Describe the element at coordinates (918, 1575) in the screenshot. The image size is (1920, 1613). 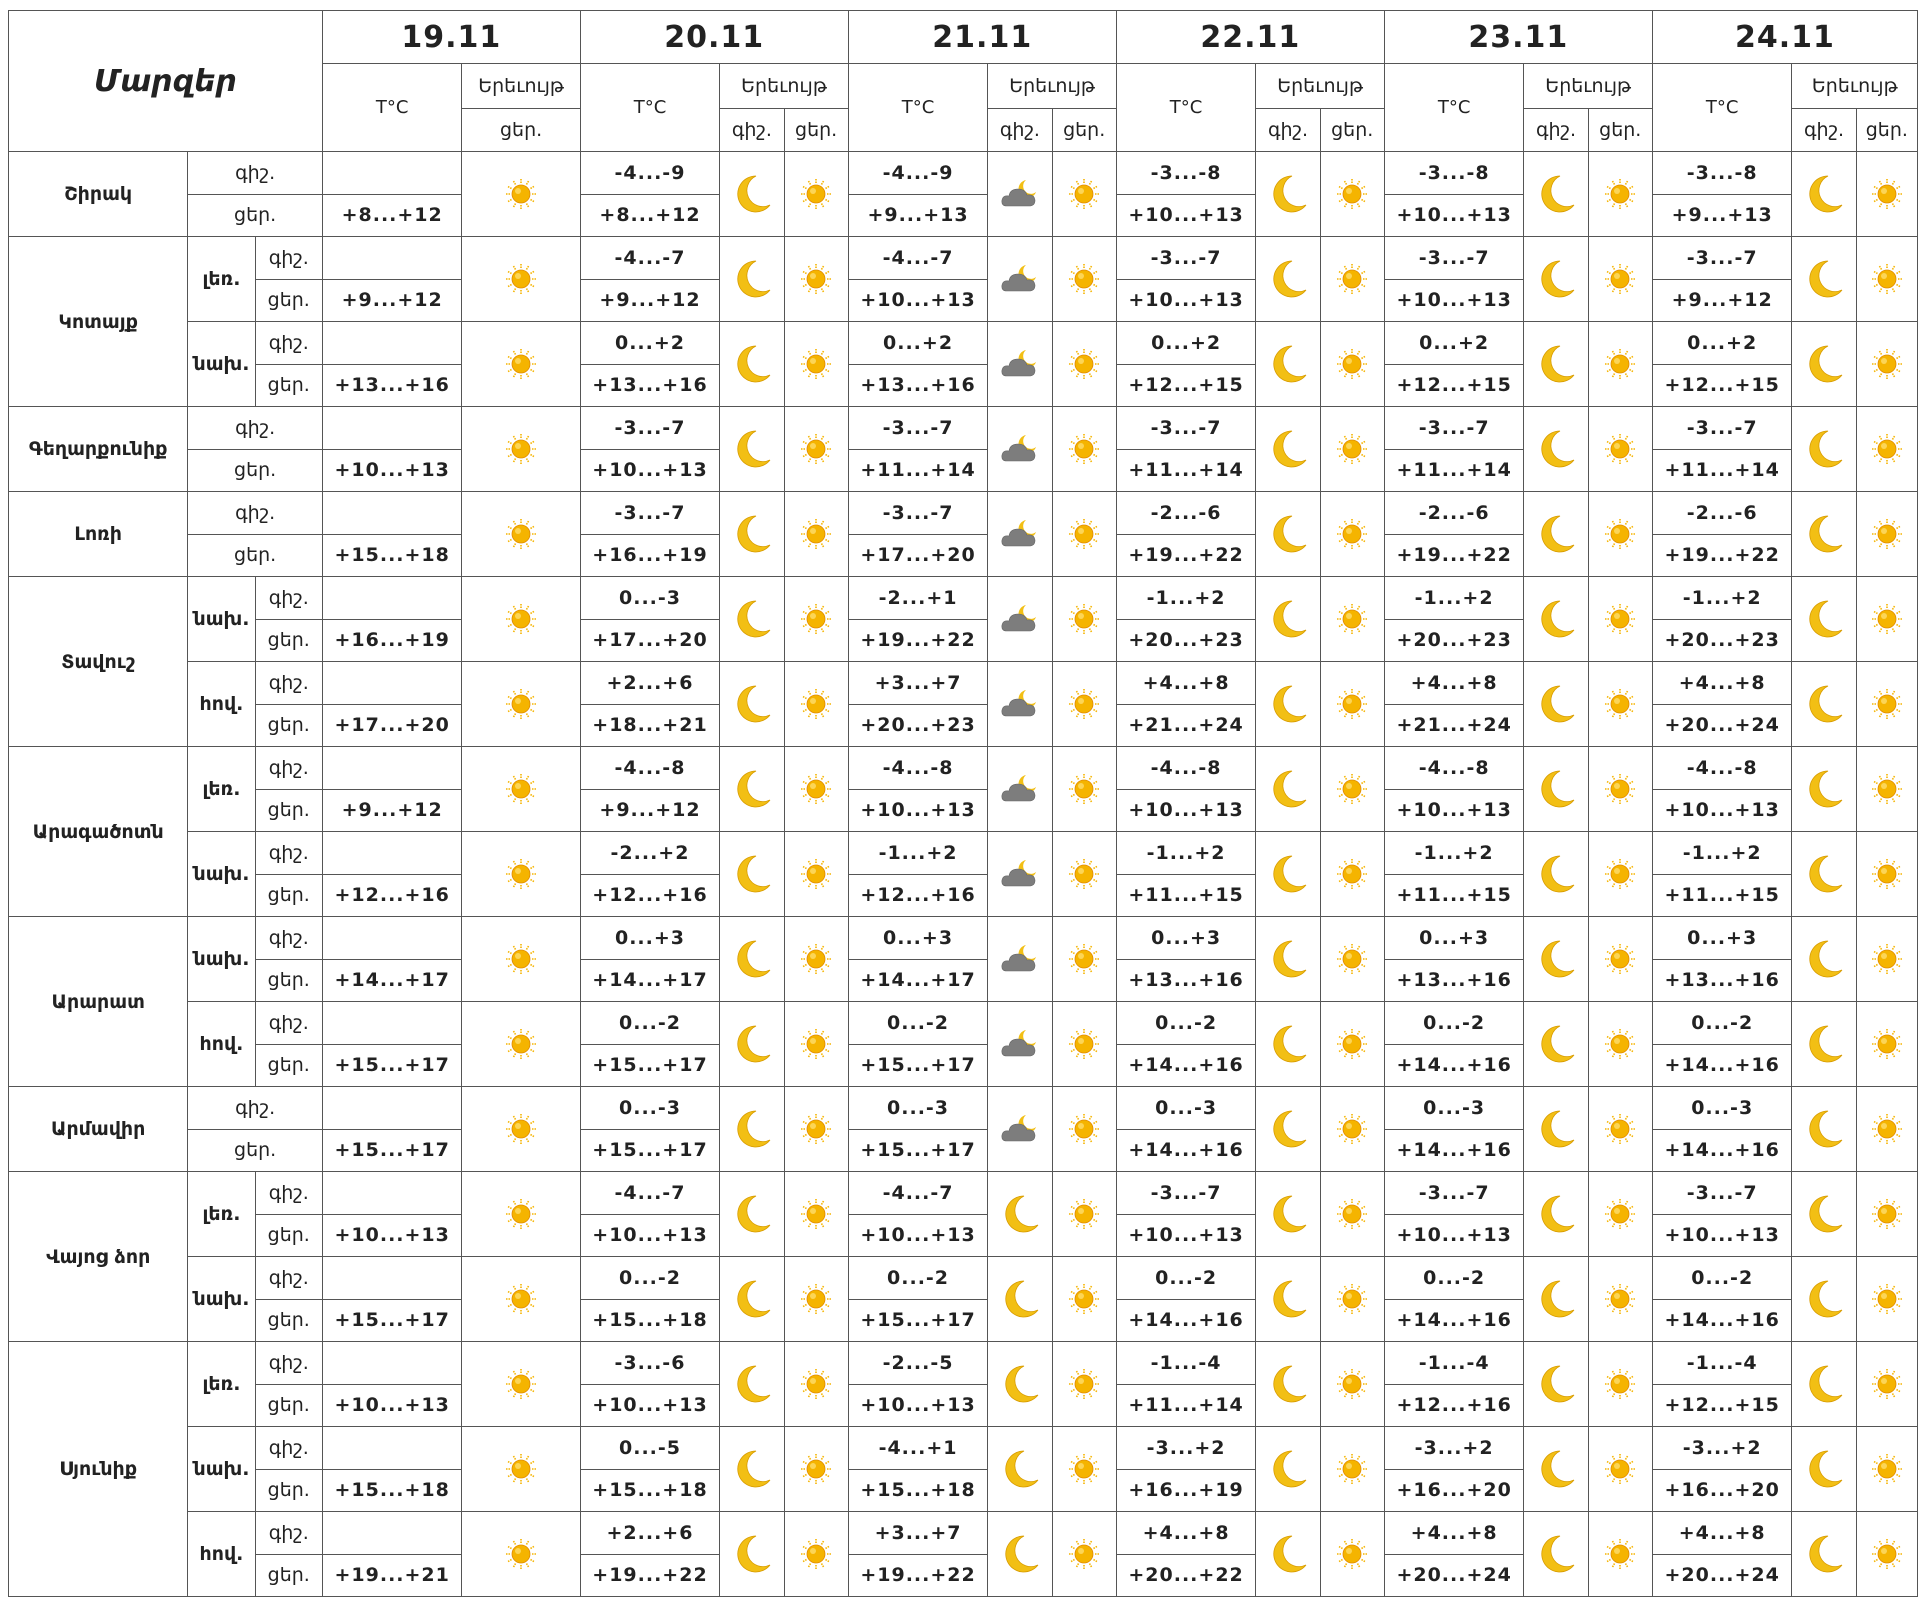
I see `day-temp: +19...+22` at that location.